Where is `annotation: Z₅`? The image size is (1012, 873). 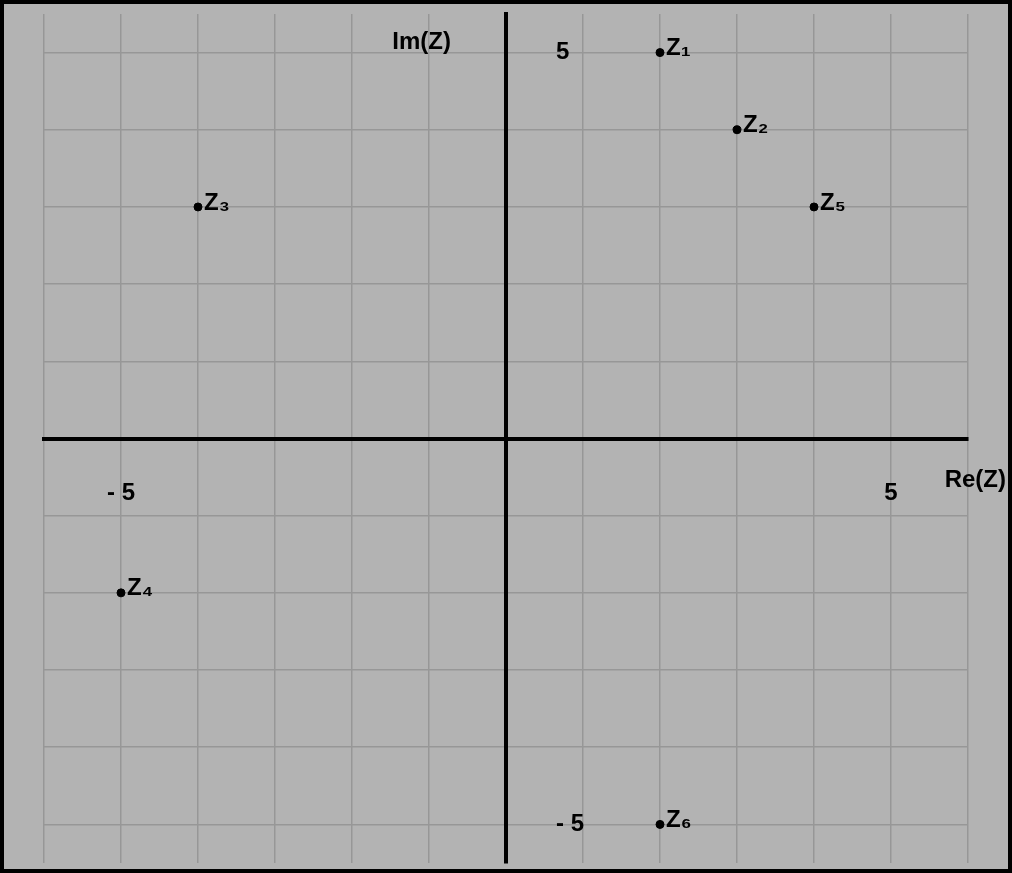 annotation: Z₅ is located at coordinates (833, 201).